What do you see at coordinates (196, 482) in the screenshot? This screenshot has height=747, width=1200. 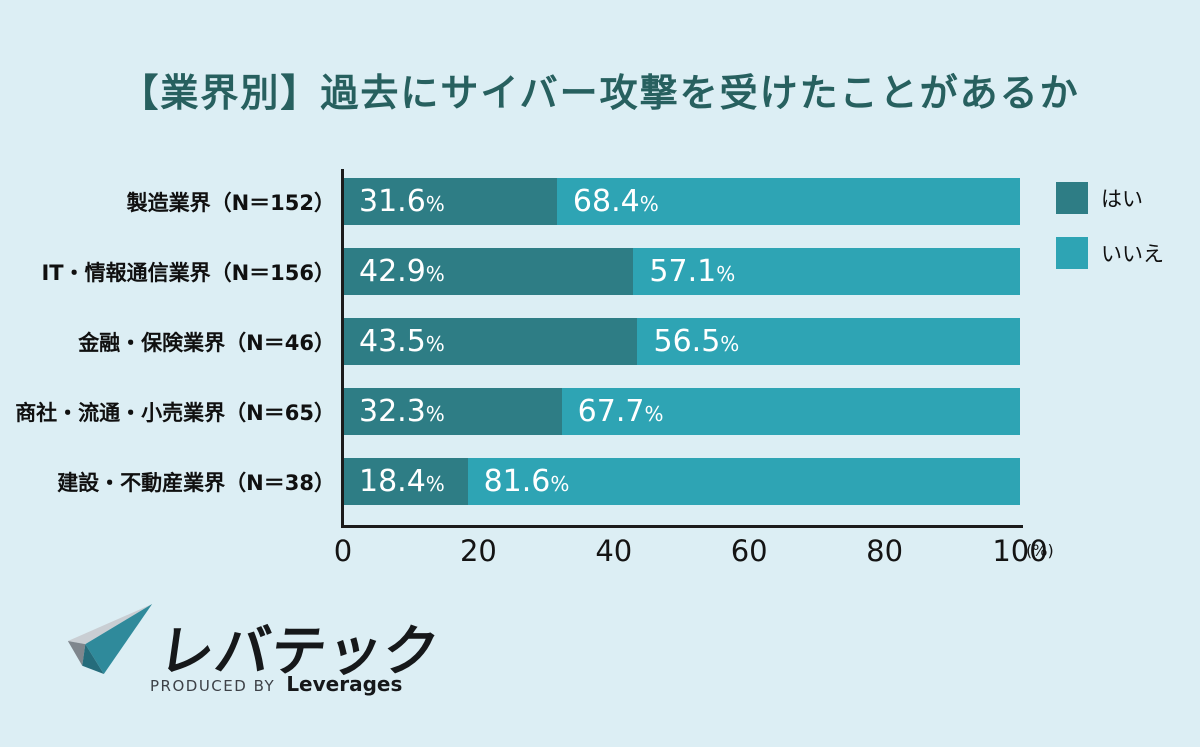 I see `category-label: 建設・不動産業界（N＝38）` at bounding box center [196, 482].